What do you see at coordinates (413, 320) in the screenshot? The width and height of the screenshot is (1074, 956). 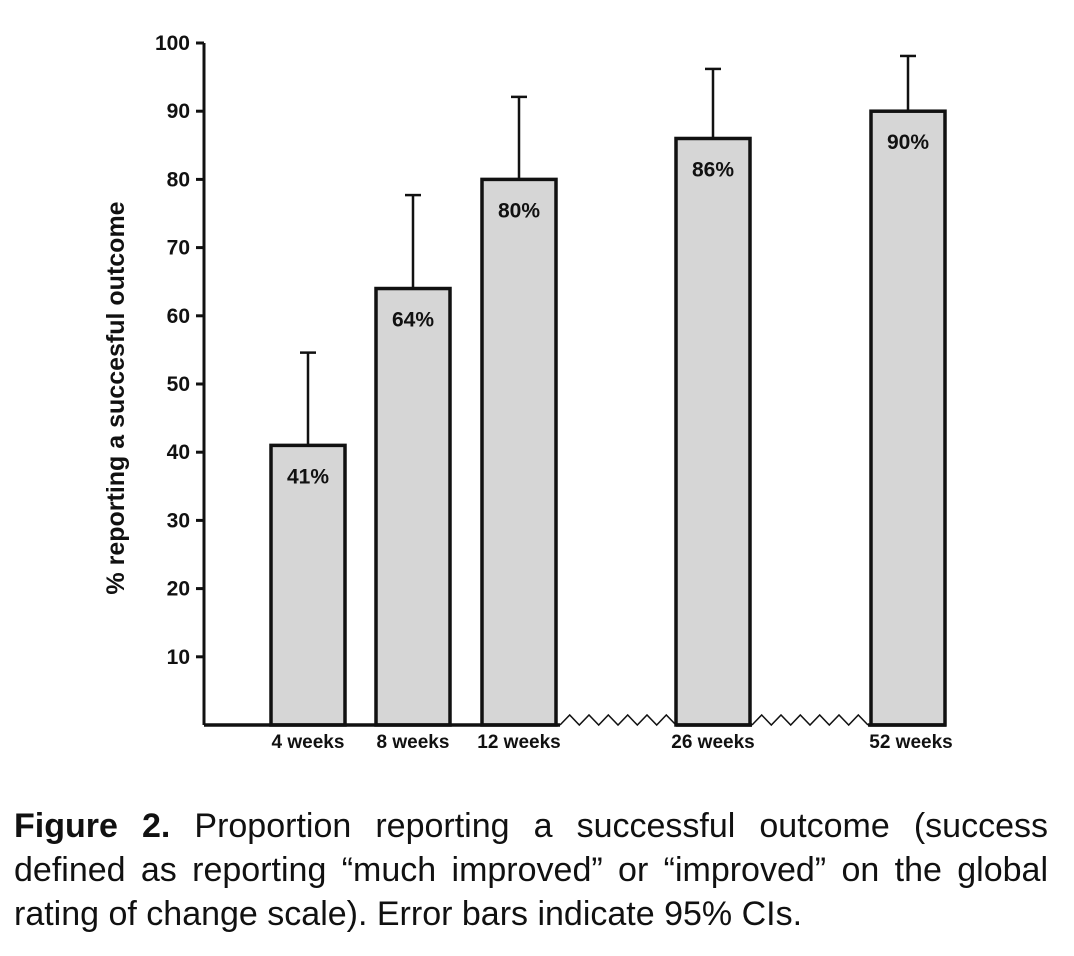 I see `bar-value-label: 64%` at bounding box center [413, 320].